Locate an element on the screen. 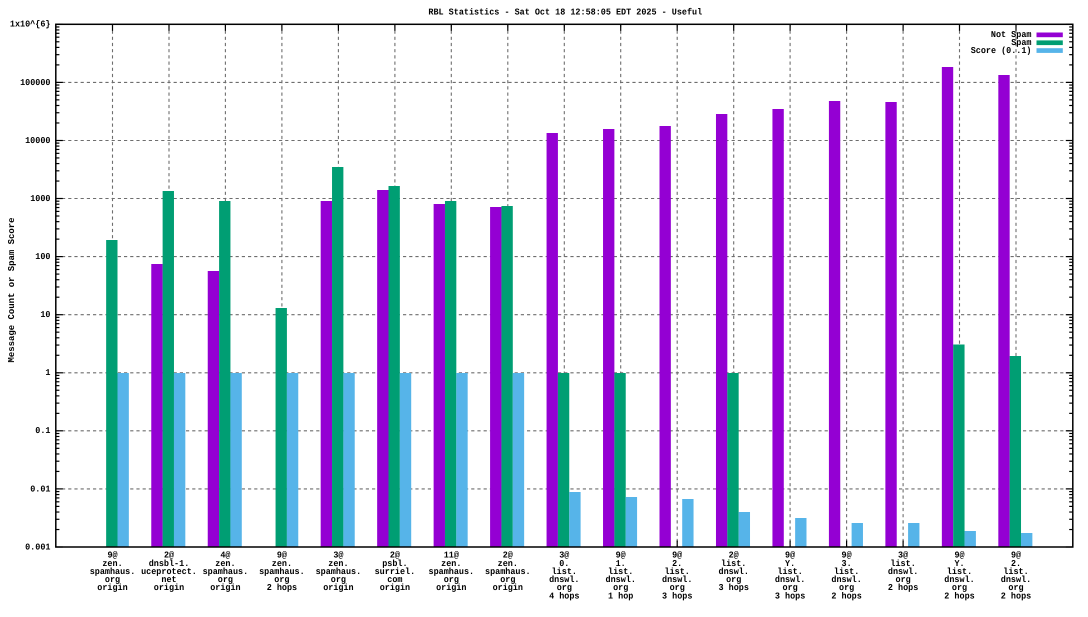  svg-text: 0. is located at coordinates (564, 564).